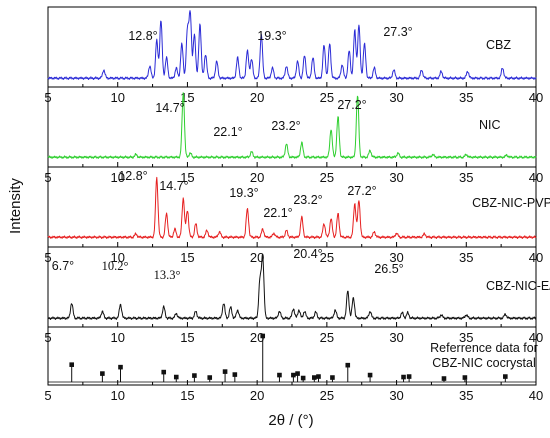 The height and width of the screenshot is (438, 550). I want to click on series-name: CBZ, so click(498, 45).